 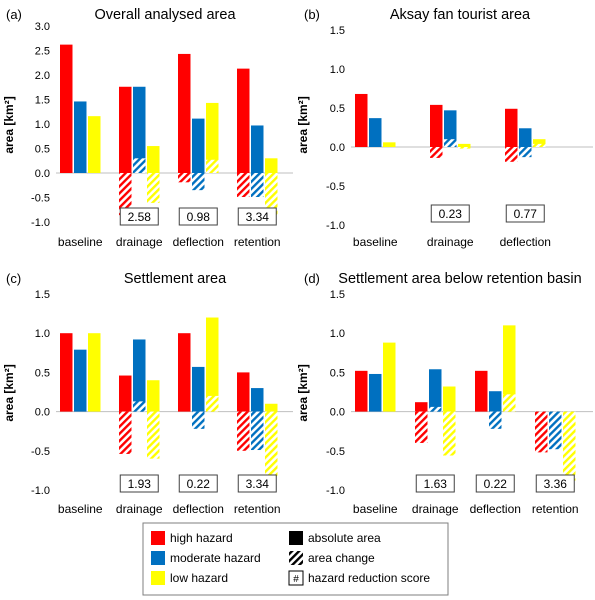 What do you see at coordinates (303, 124) in the screenshot?
I see `panel-b-ylabel: area [km²]` at bounding box center [303, 124].